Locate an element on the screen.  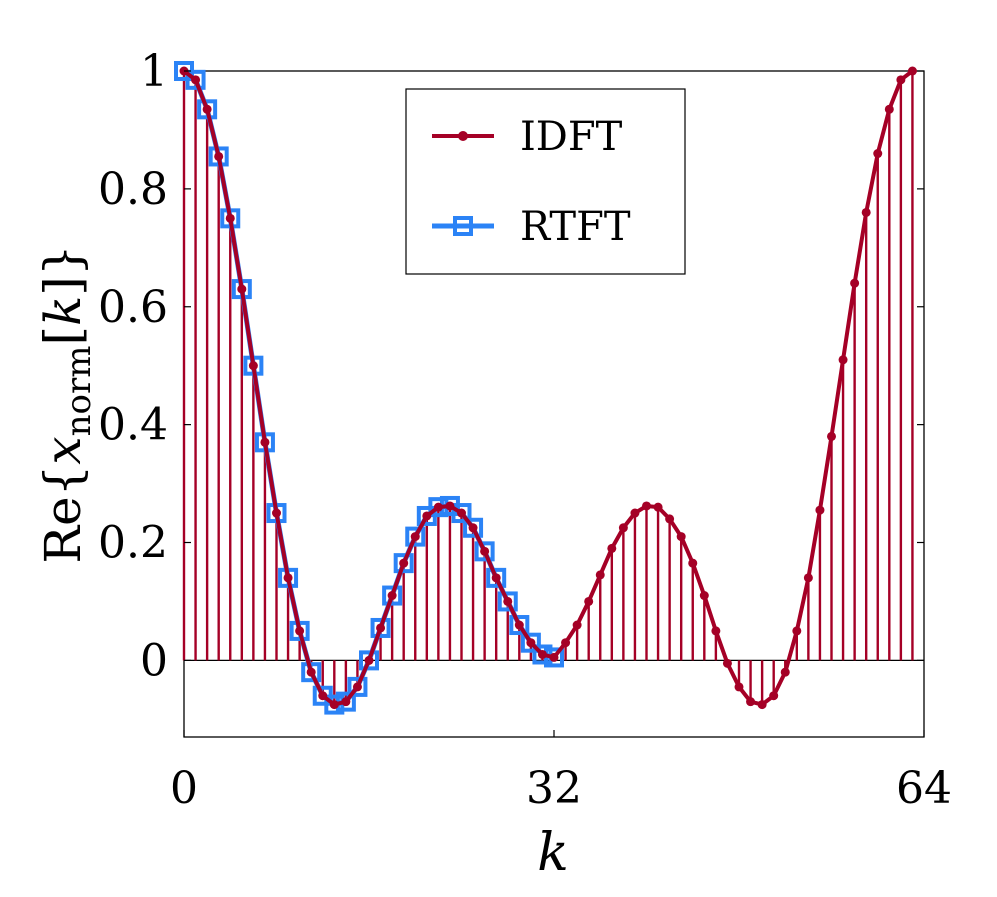
y-tick-label: 0.2 is located at coordinates (133, 543).